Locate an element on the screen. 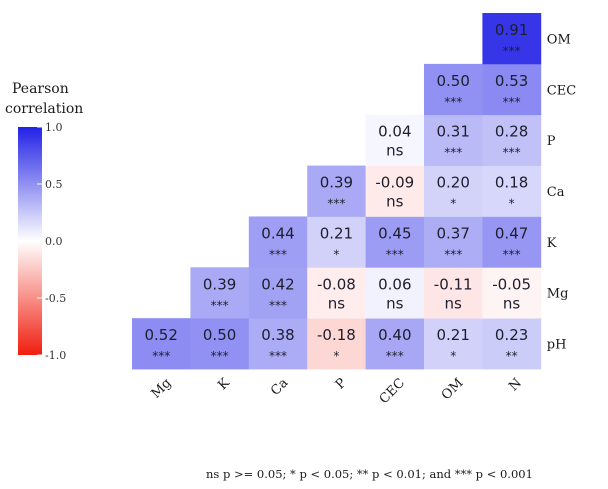  heatmap-cell: 0.42 *** is located at coordinates (278, 293).